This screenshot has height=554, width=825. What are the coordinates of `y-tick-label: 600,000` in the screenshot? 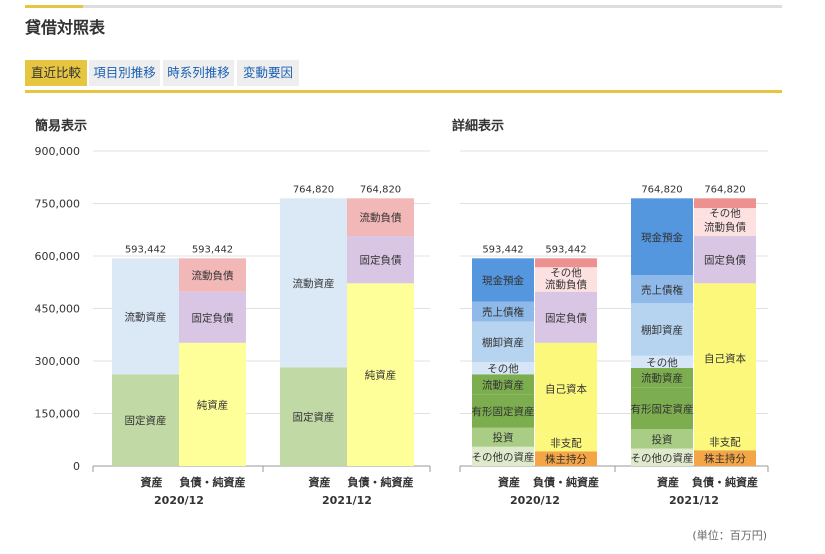 It's located at (58, 256).